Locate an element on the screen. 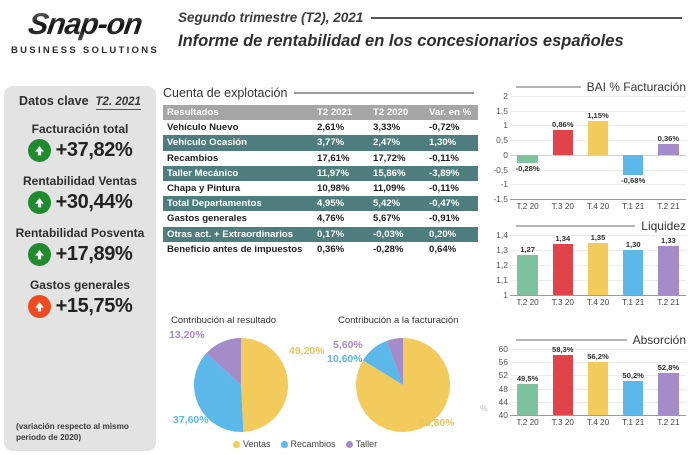 This screenshot has width=690, height=455. table-row: Total Departamentos 4,95% 5,42% -0,47% is located at coordinates (320, 204).